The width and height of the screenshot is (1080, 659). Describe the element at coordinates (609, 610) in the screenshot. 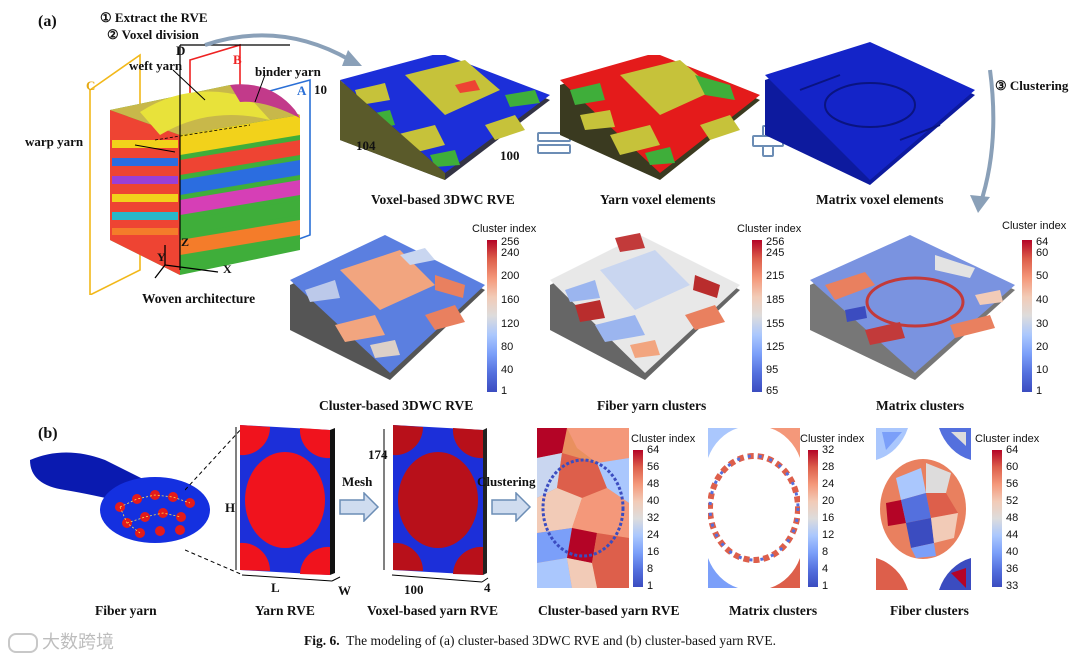

I see `cluster-yarn-caption: Cluster-based yarn RVE` at that location.